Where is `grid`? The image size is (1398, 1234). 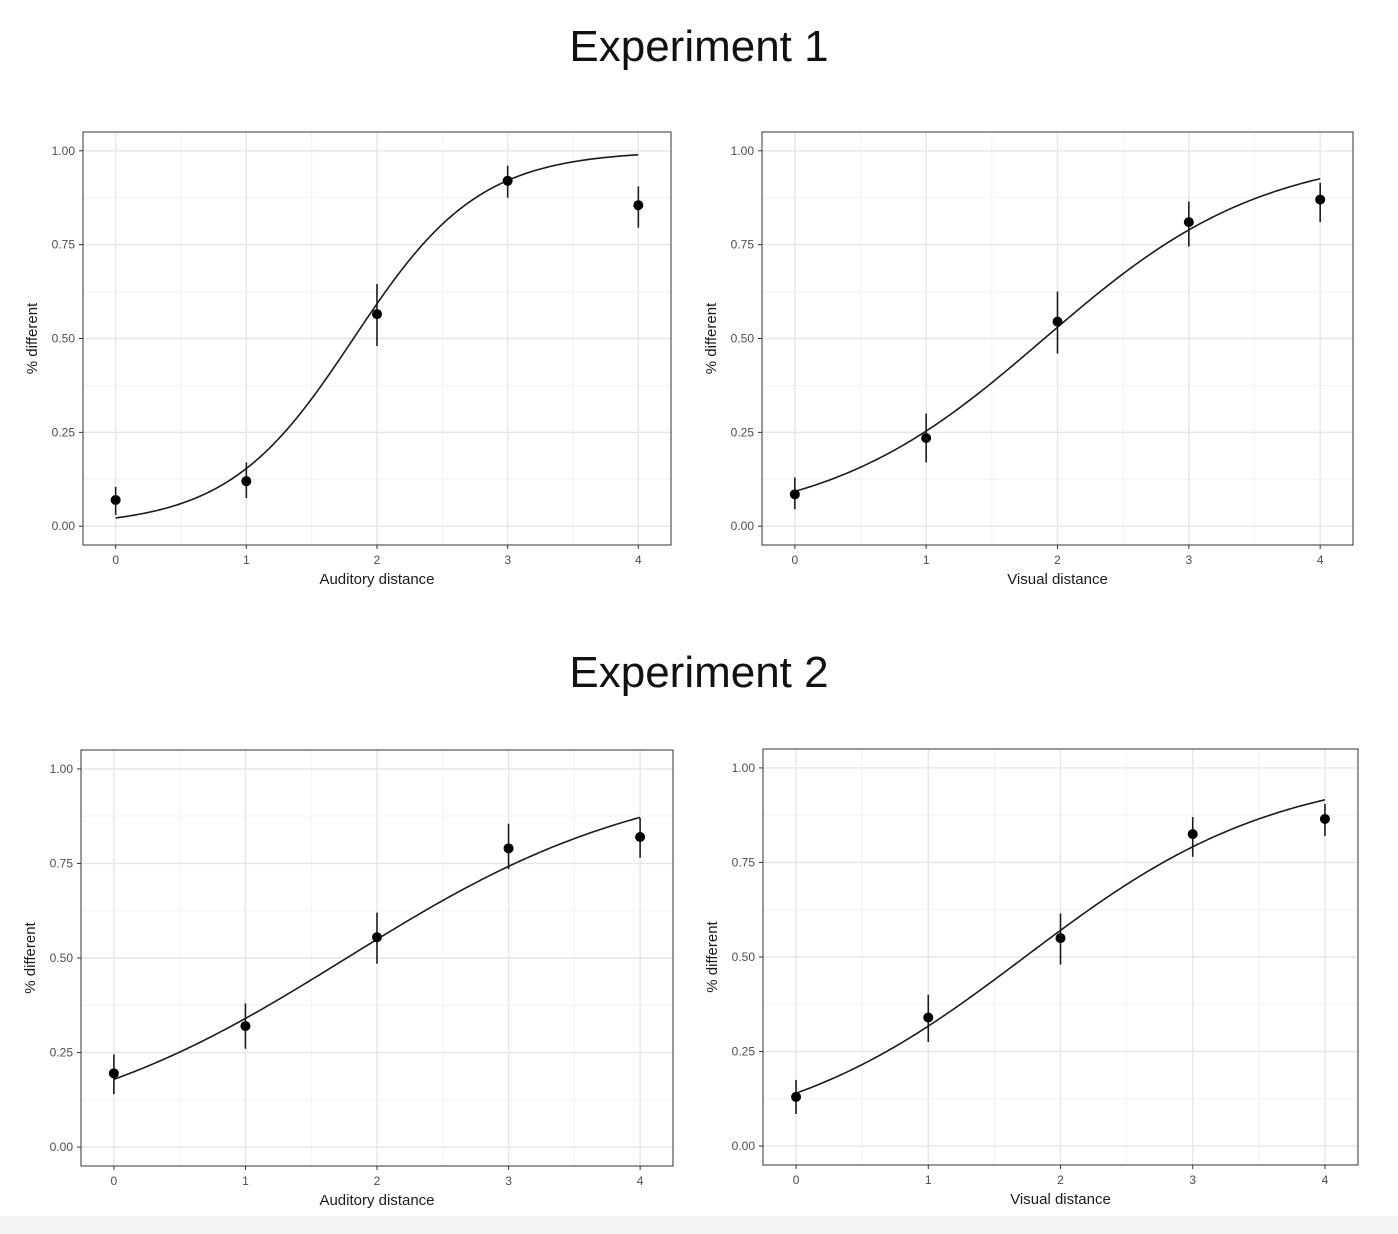 grid is located at coordinates (1057, 338).